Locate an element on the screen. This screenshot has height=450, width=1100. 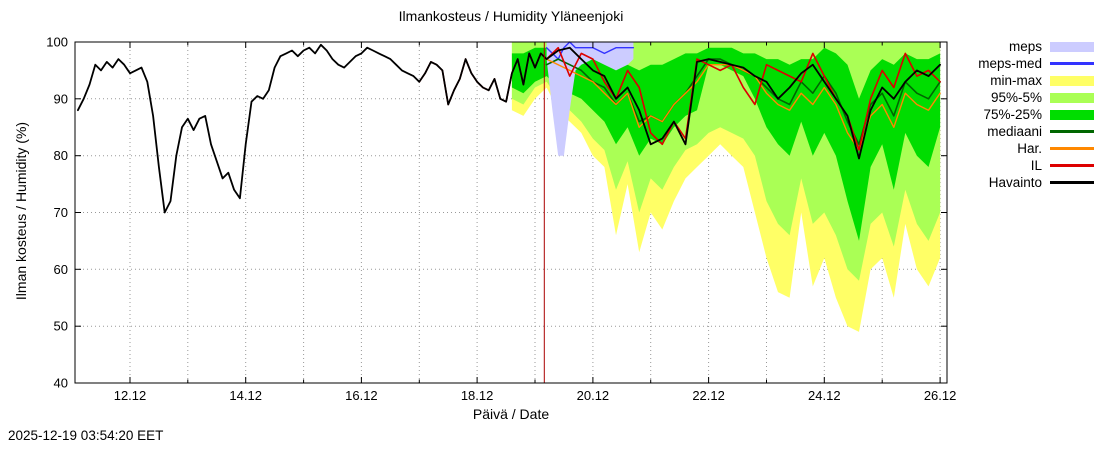
legend-item-meps-med: meps-med is located at coordinates (1036, 63).